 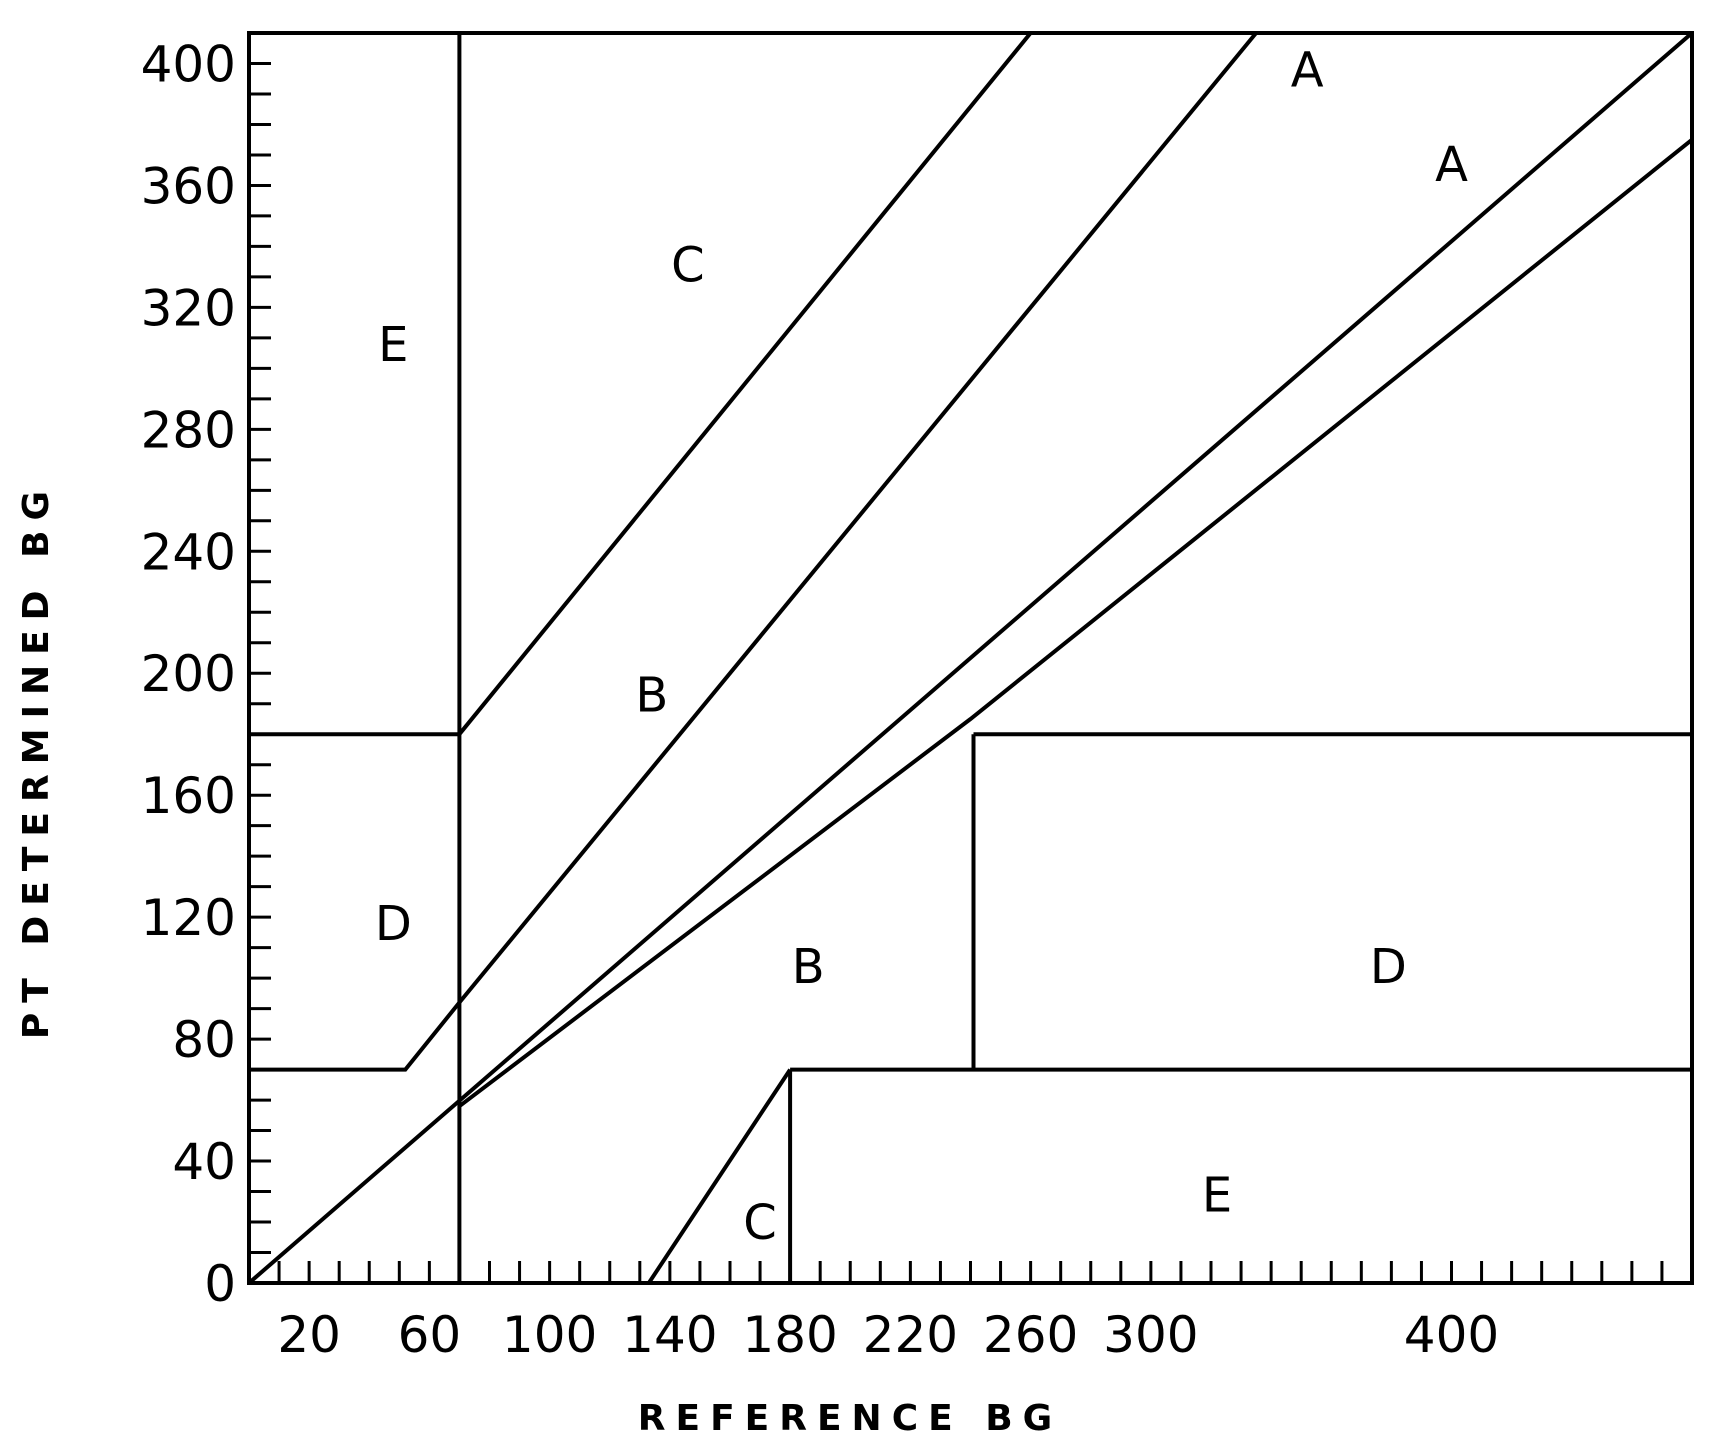 What do you see at coordinates (188, 918) in the screenshot?
I see `y-tick-label: 120` at bounding box center [188, 918].